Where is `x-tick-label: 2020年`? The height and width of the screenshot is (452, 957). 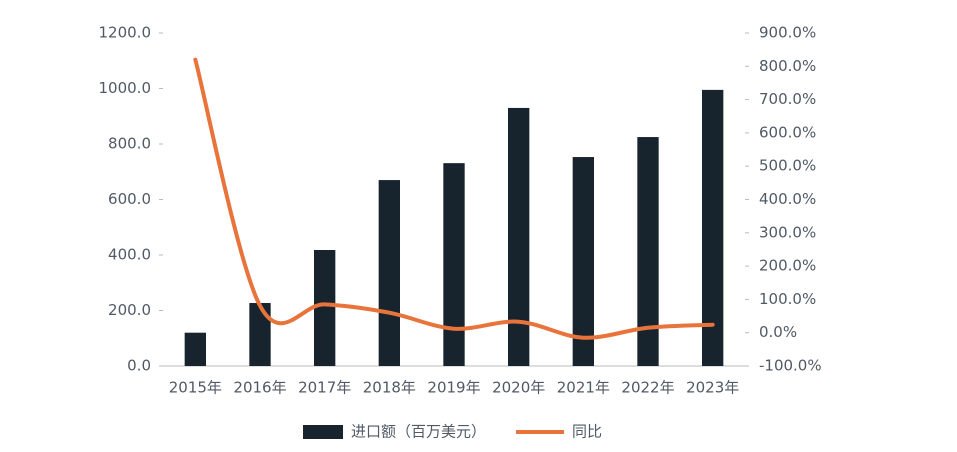 x-tick-label: 2020年 is located at coordinates (518, 388).